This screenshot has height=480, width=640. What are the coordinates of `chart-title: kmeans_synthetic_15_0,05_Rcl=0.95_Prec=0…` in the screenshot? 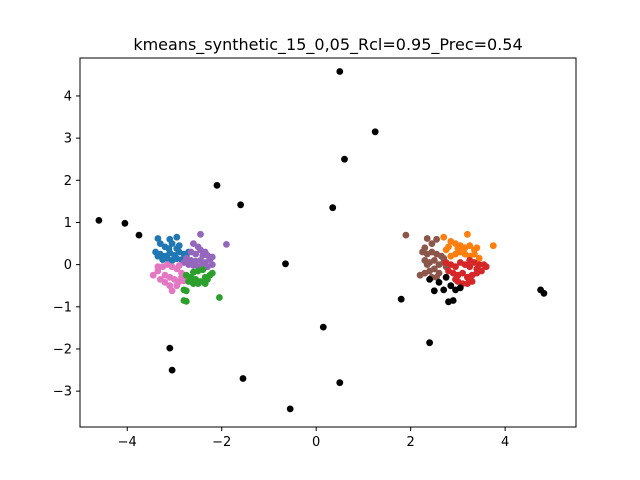 It's located at (327, 45).